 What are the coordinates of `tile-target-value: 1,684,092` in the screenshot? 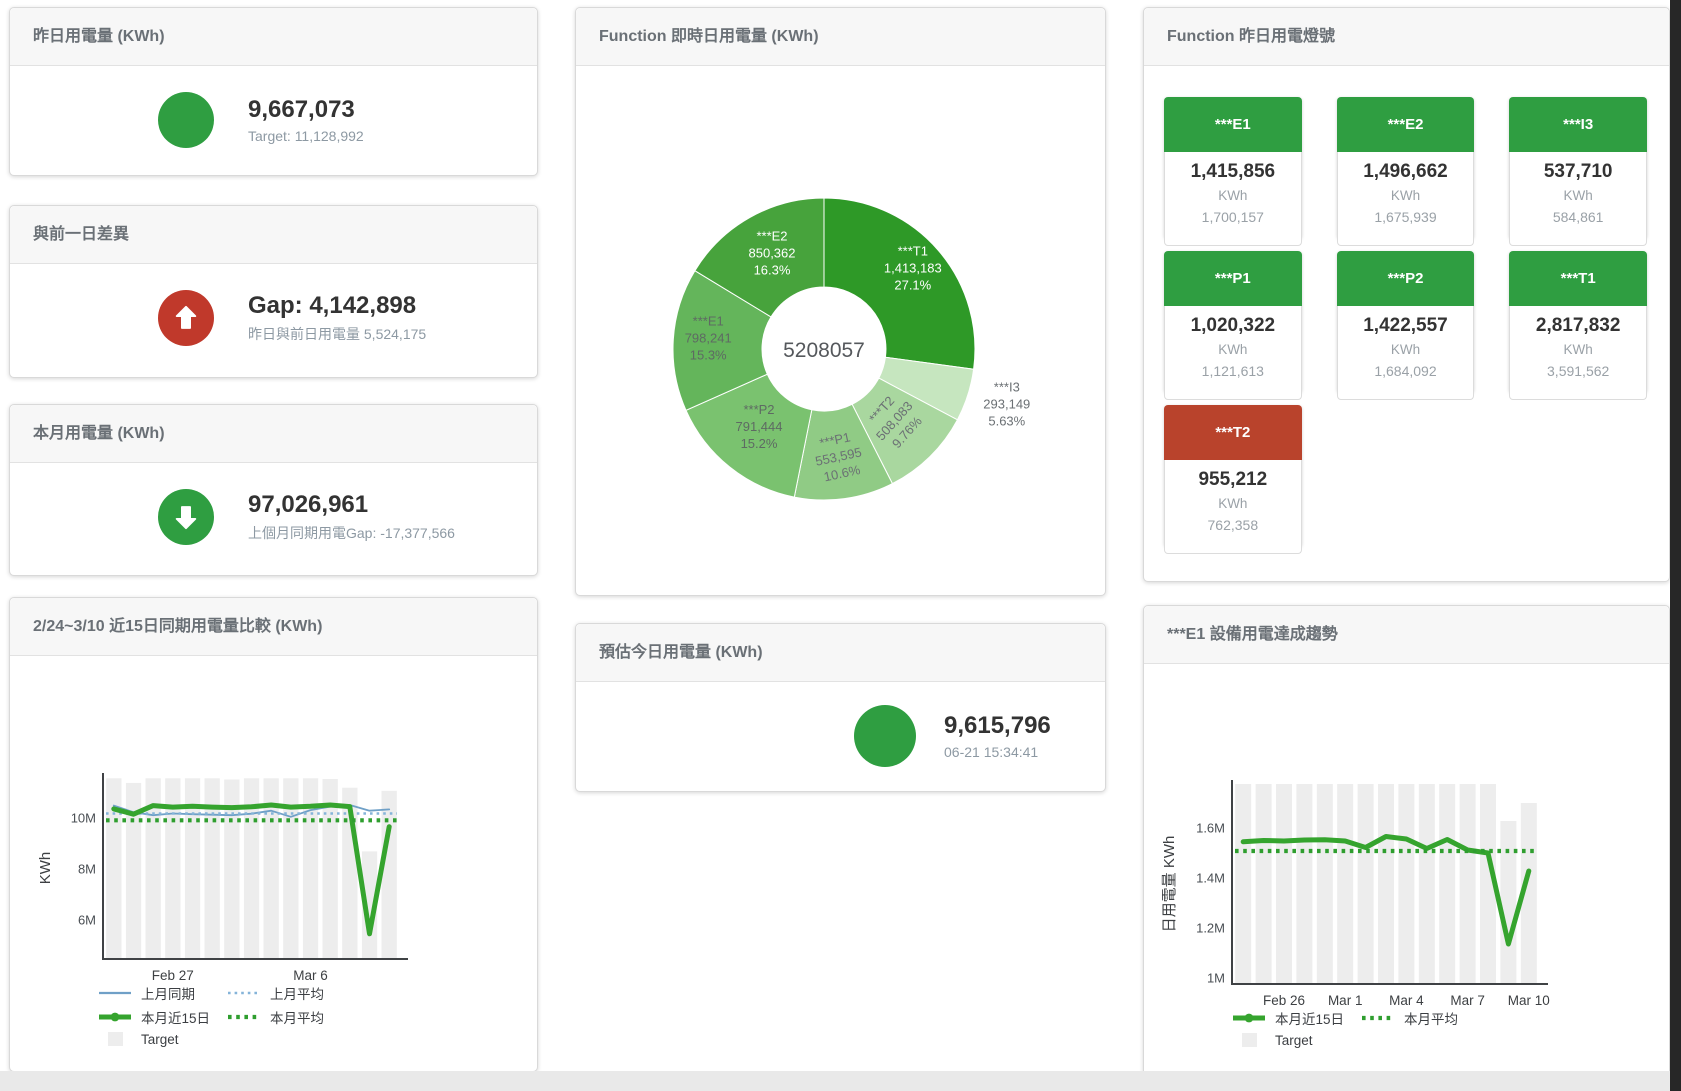 It's located at (1405, 371).